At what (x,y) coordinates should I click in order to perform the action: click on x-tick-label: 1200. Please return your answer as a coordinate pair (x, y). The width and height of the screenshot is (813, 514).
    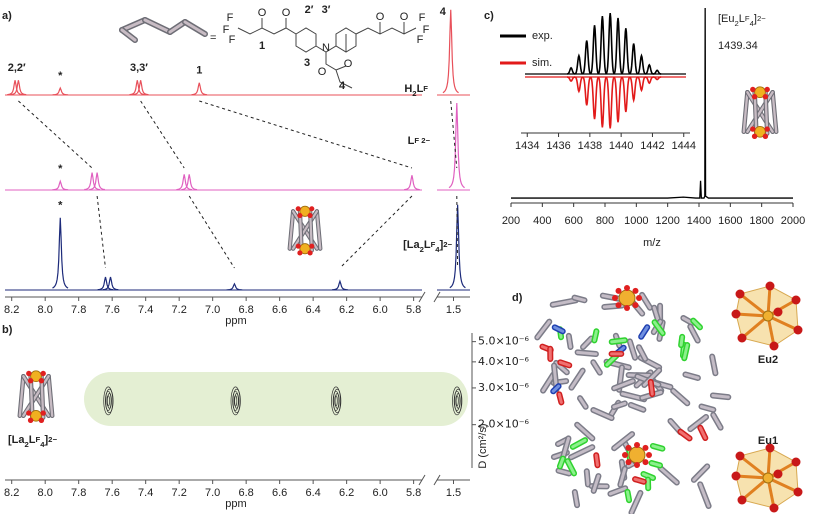
    Looking at the image, I should click on (667, 221).